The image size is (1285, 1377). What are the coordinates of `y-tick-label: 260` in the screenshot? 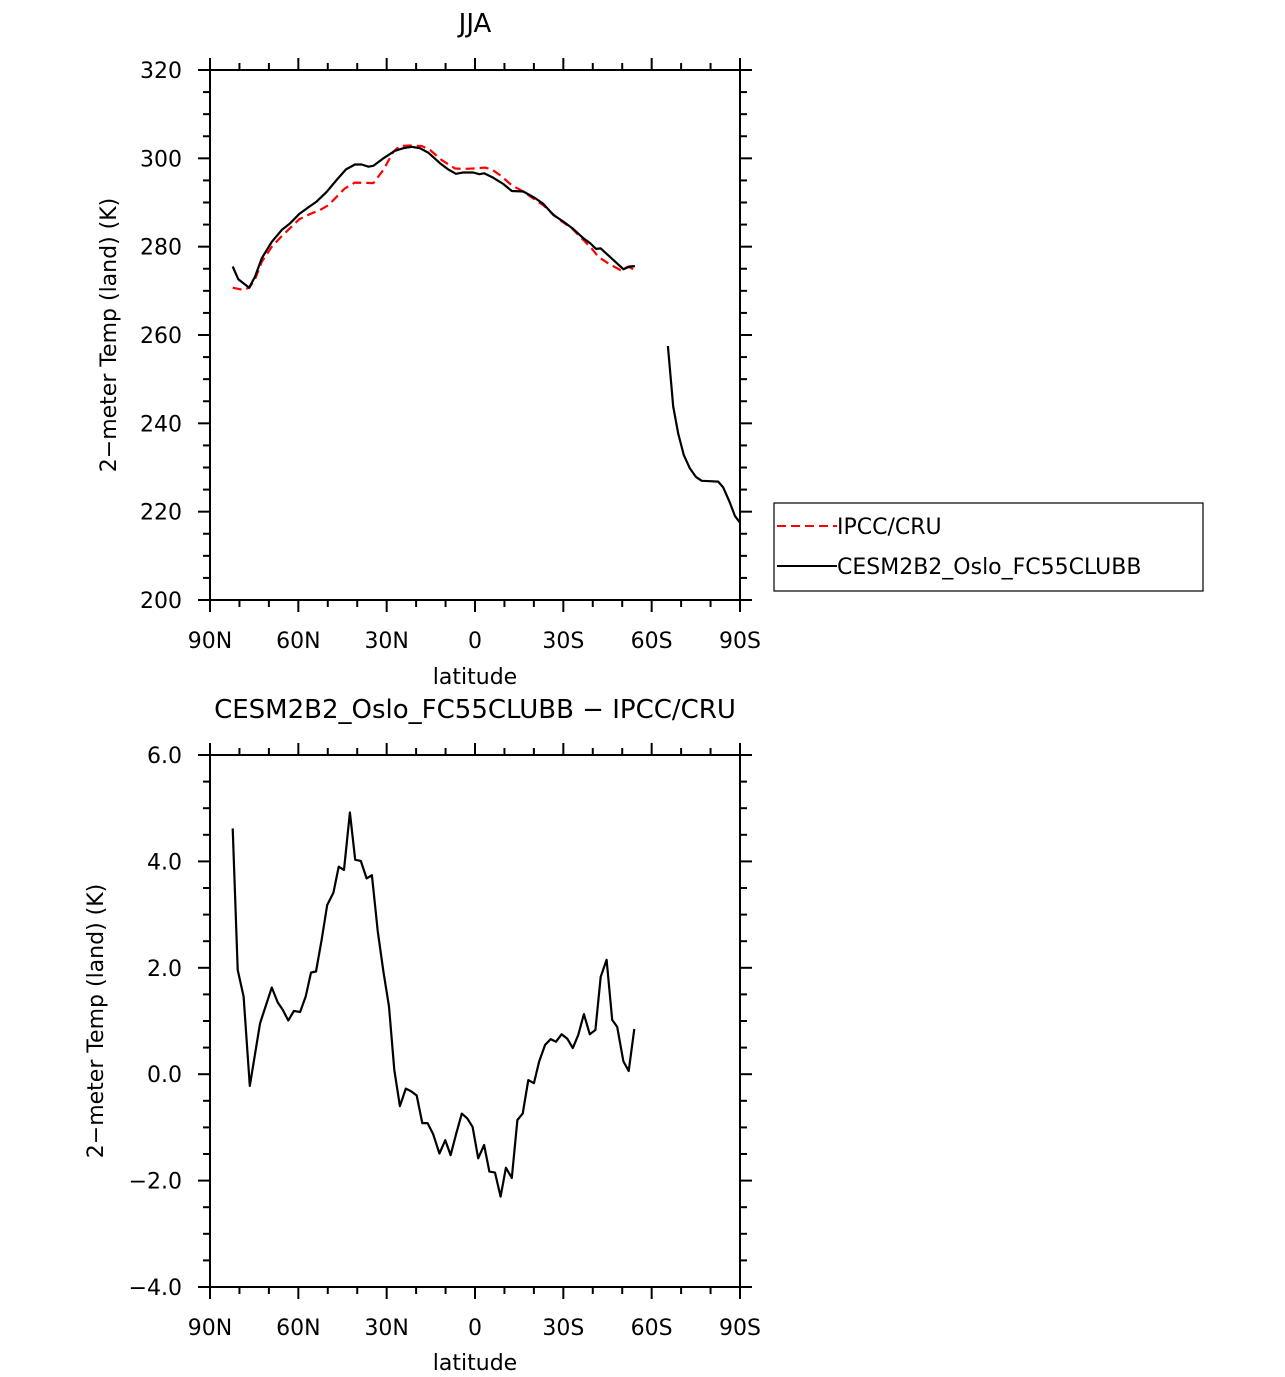 It's located at (161, 336).